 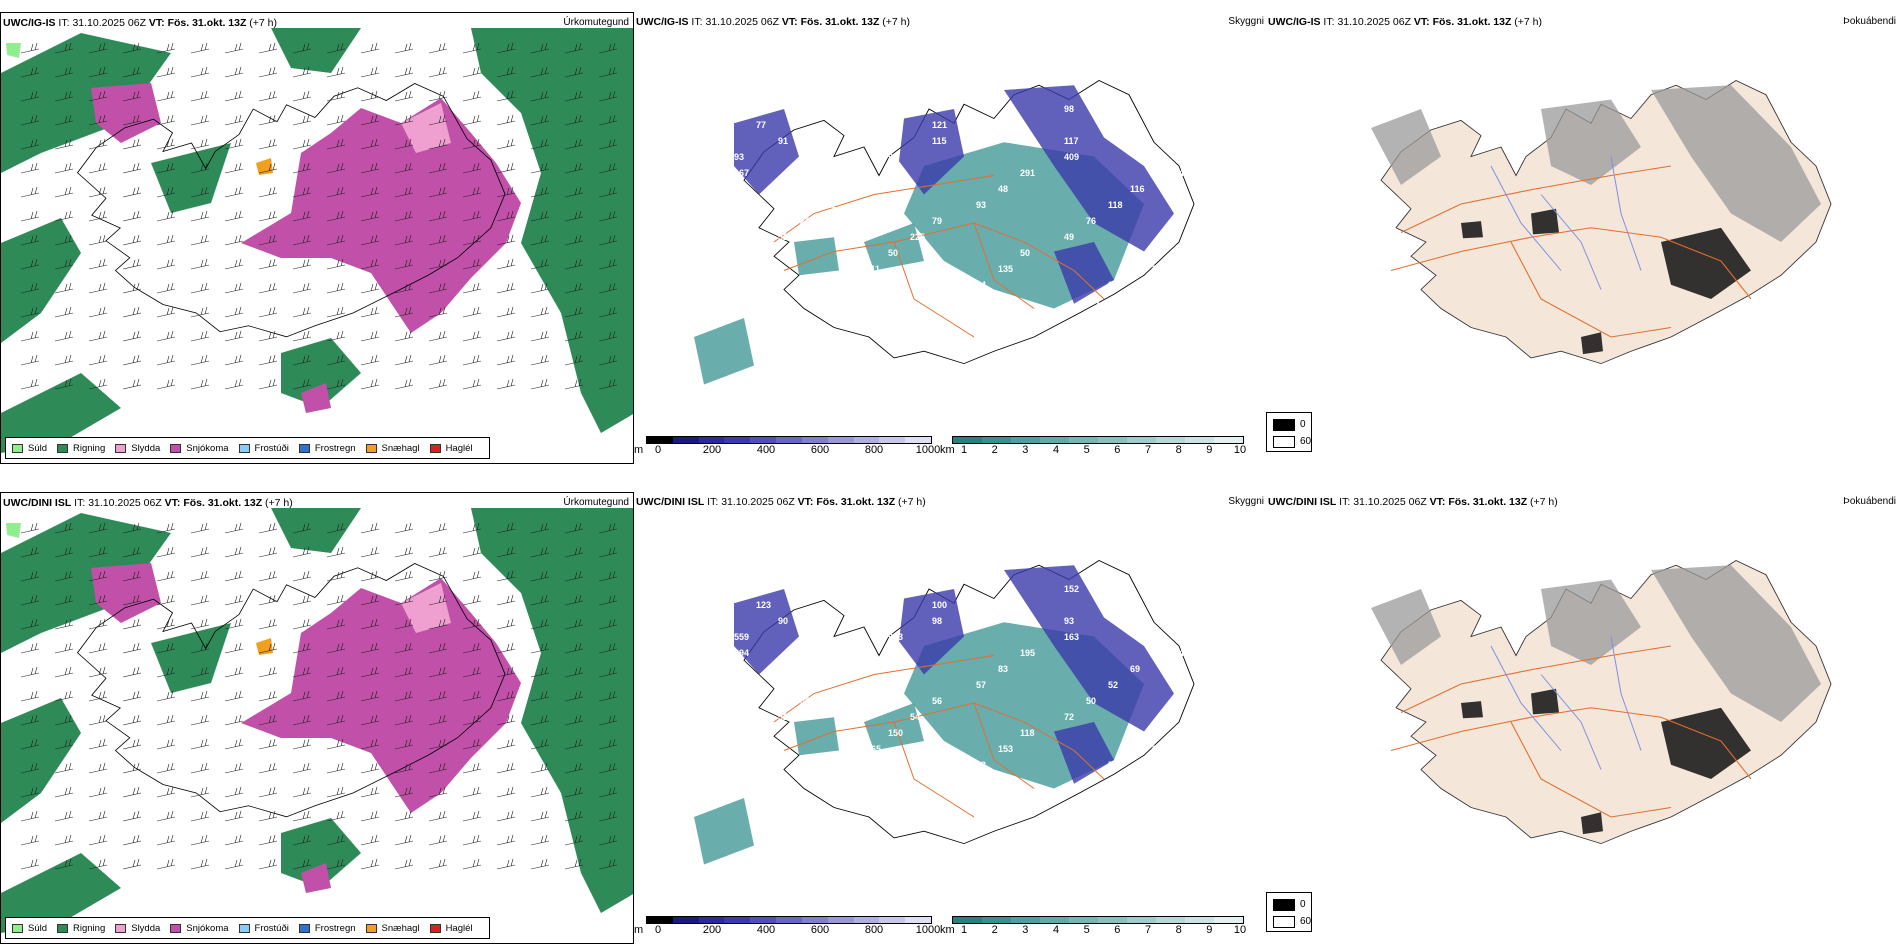 I want to click on colorbar-tick: 1, so click(x=964, y=930).